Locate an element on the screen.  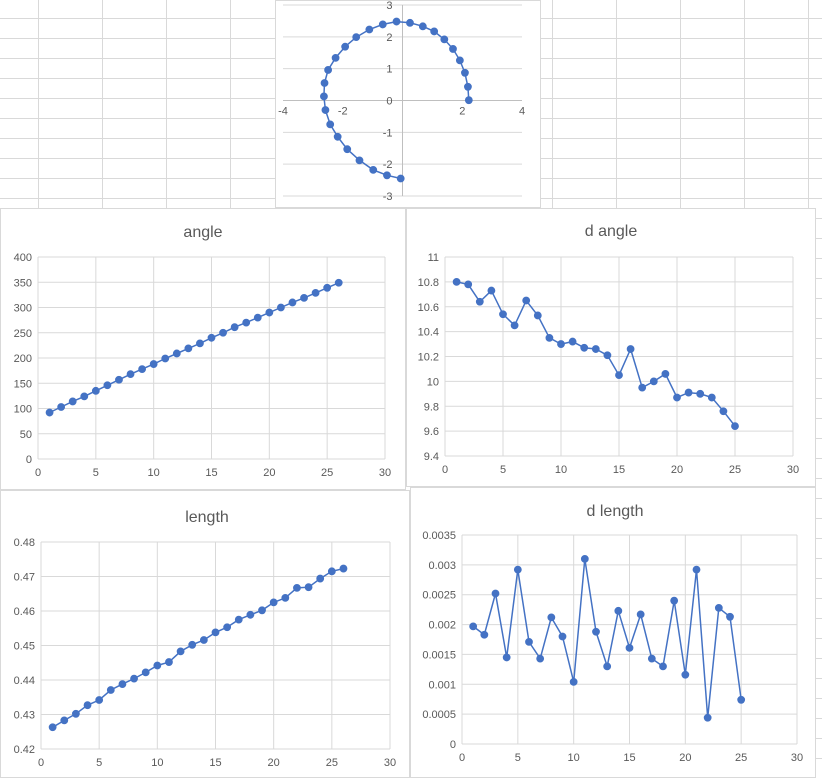
chart-title: angle is located at coordinates (202, 232).